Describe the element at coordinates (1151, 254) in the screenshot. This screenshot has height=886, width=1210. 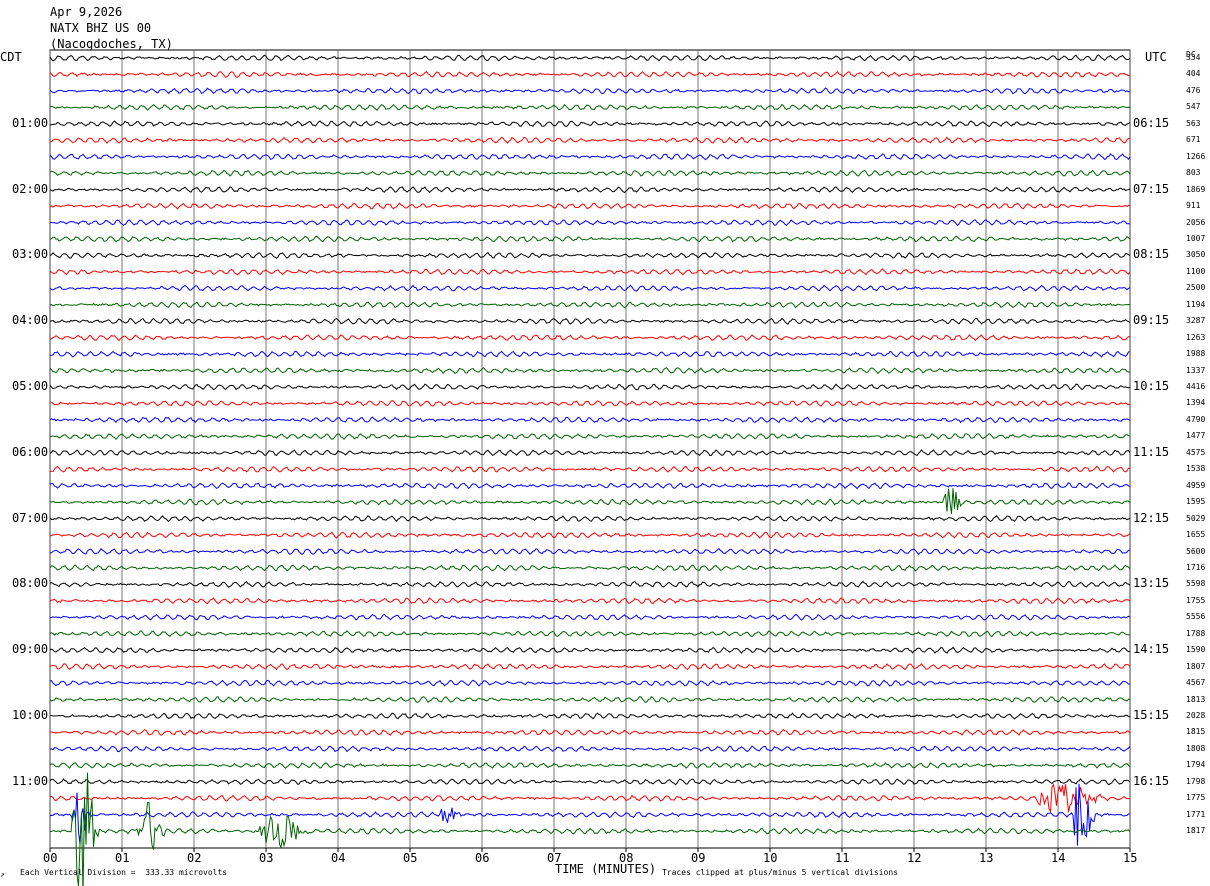
I see `right-hour-label: 08:15` at that location.